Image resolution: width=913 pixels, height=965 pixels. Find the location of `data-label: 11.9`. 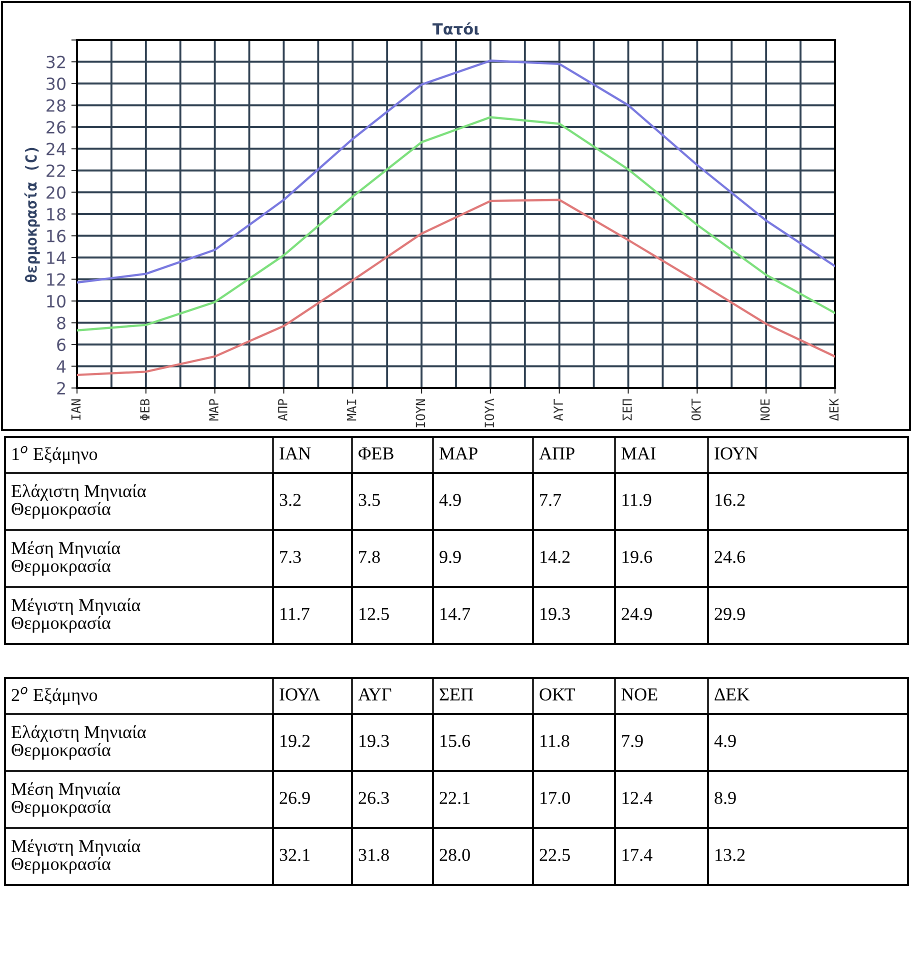

data-label: 11.9 is located at coordinates (637, 500).